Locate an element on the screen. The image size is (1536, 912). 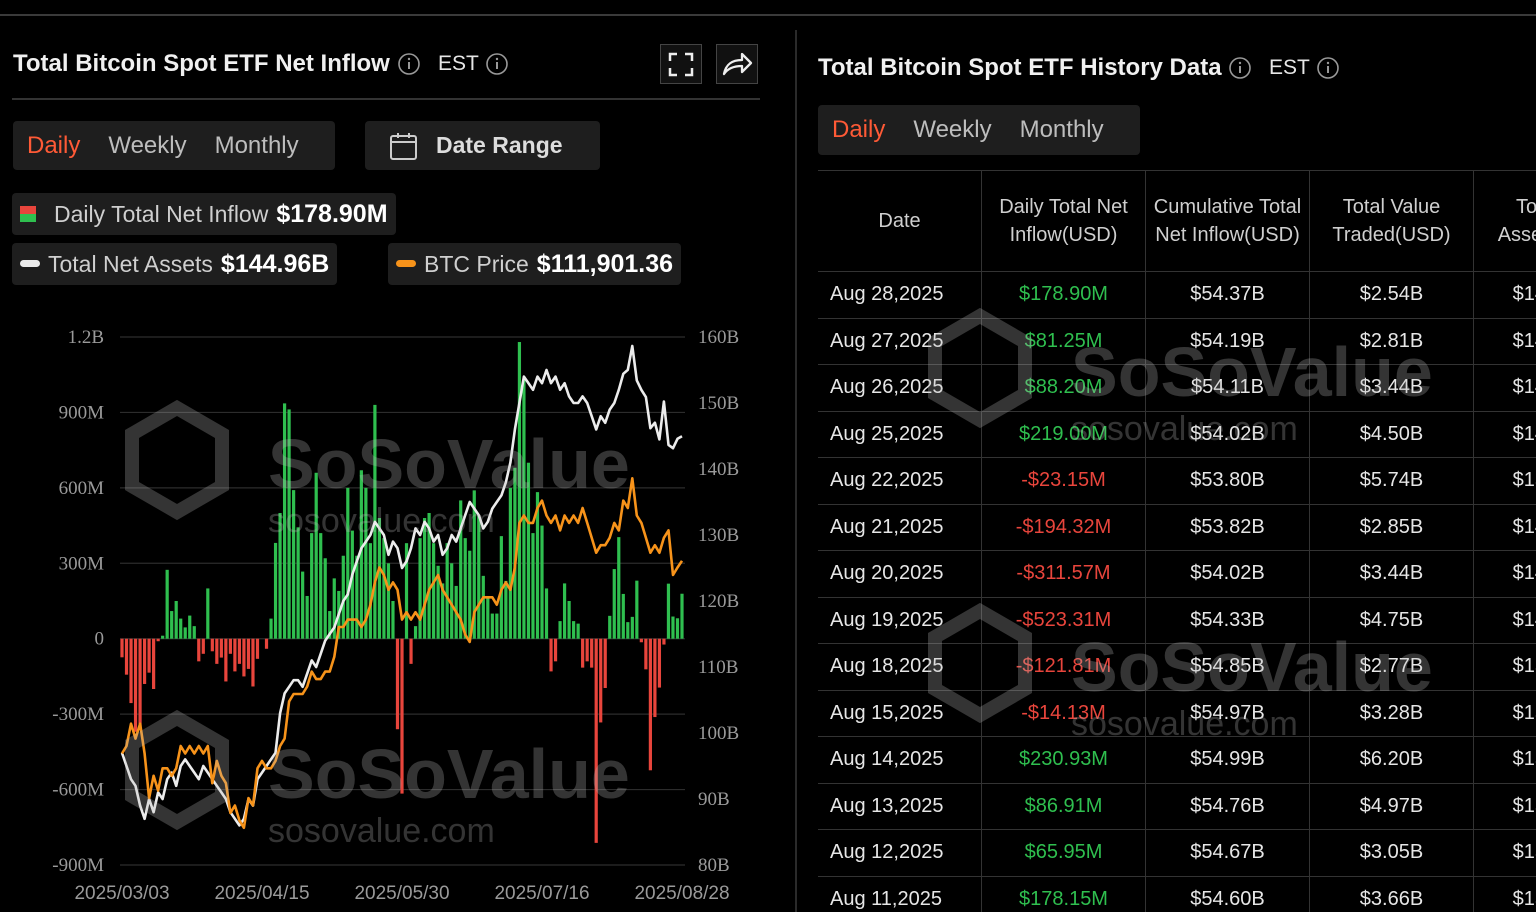
x-tick-label: 2025/03/03 is located at coordinates (121, 893).